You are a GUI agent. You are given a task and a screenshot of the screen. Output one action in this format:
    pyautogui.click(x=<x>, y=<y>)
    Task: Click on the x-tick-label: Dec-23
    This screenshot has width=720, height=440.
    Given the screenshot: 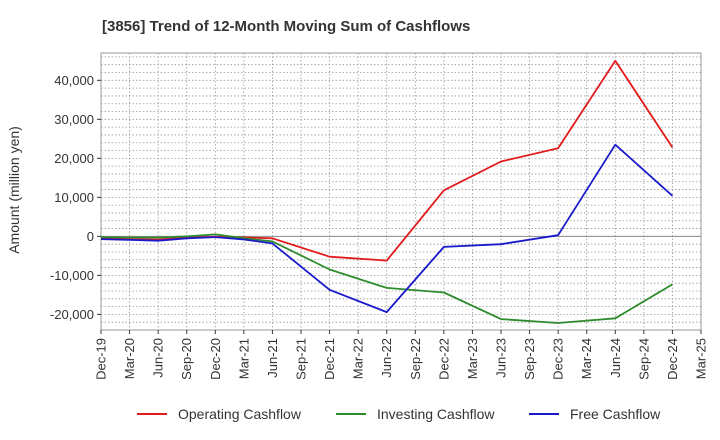 What is the action you would take?
    pyautogui.click(x=558, y=359)
    